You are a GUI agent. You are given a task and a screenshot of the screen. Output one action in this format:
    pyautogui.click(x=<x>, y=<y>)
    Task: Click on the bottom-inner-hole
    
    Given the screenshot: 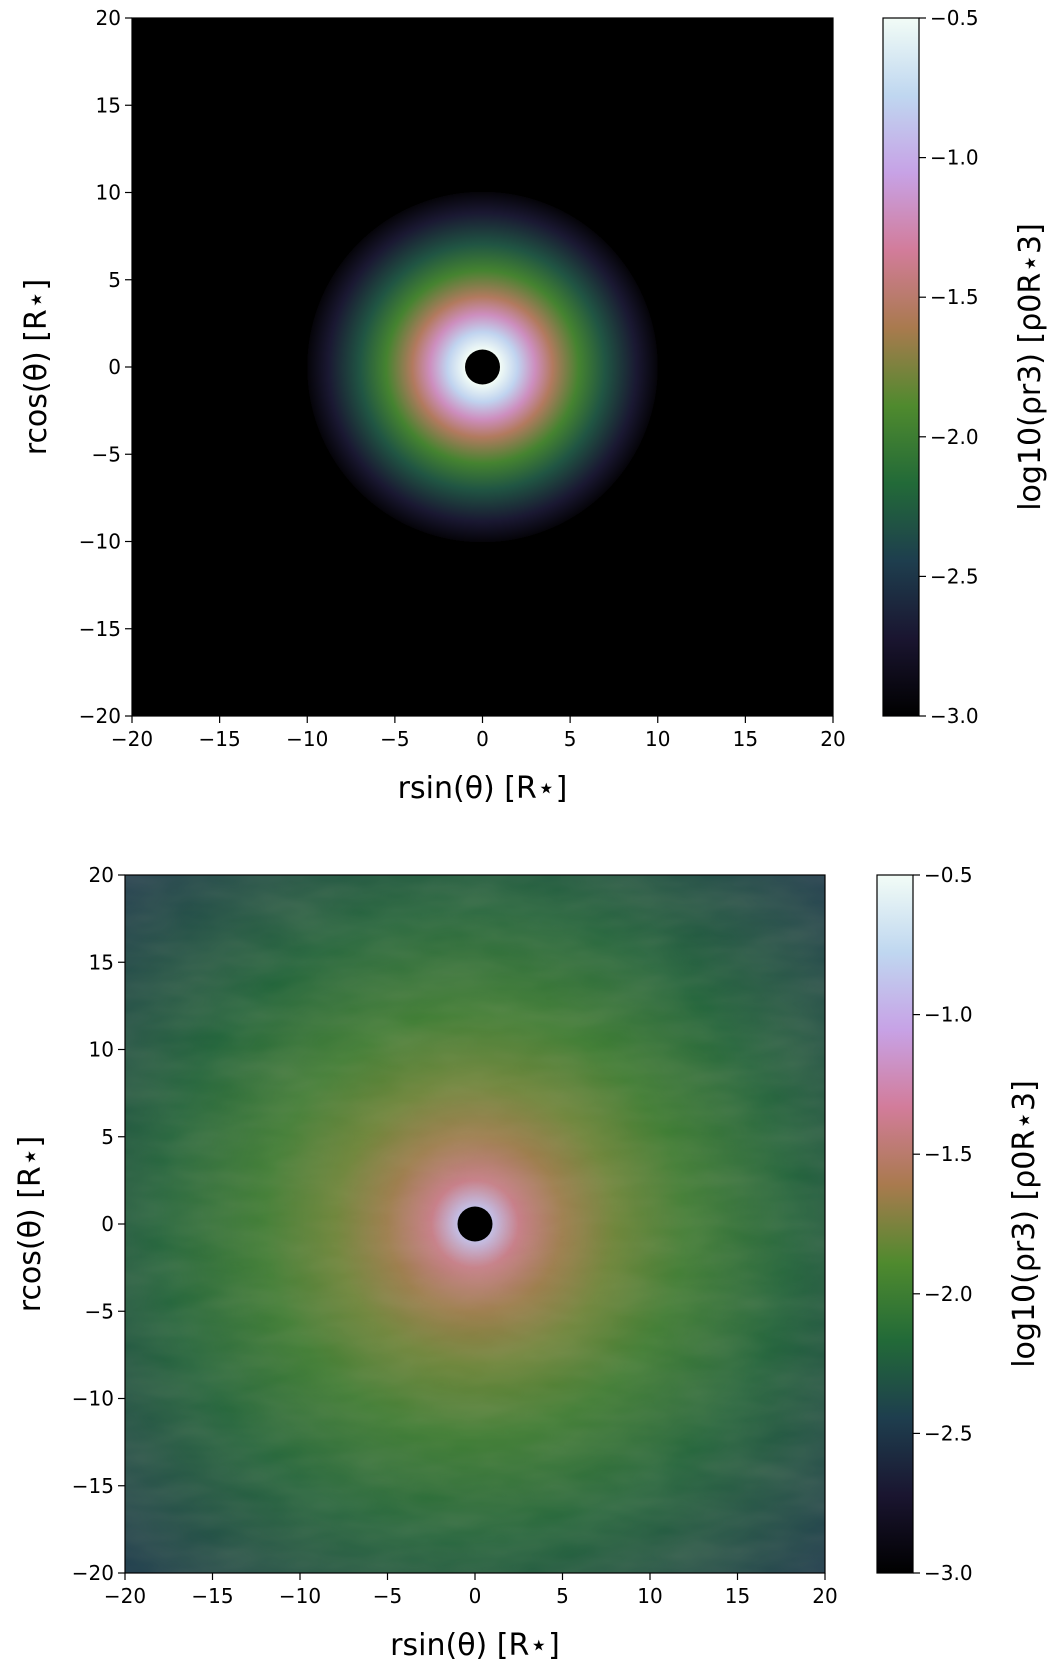 What is the action you would take?
    pyautogui.click(x=475, y=1224)
    